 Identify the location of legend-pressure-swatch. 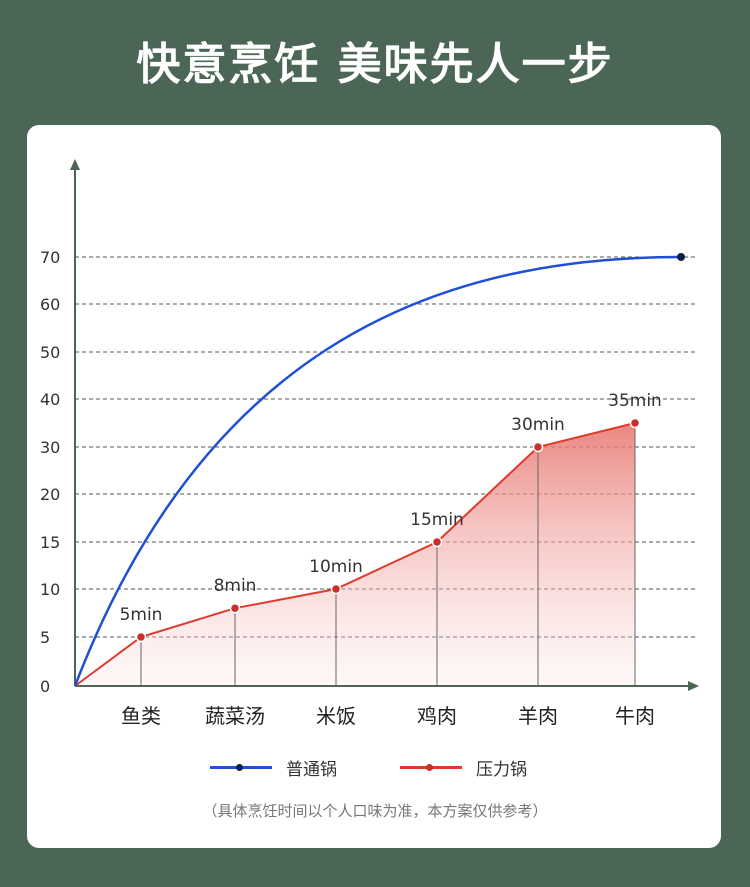
(431, 767).